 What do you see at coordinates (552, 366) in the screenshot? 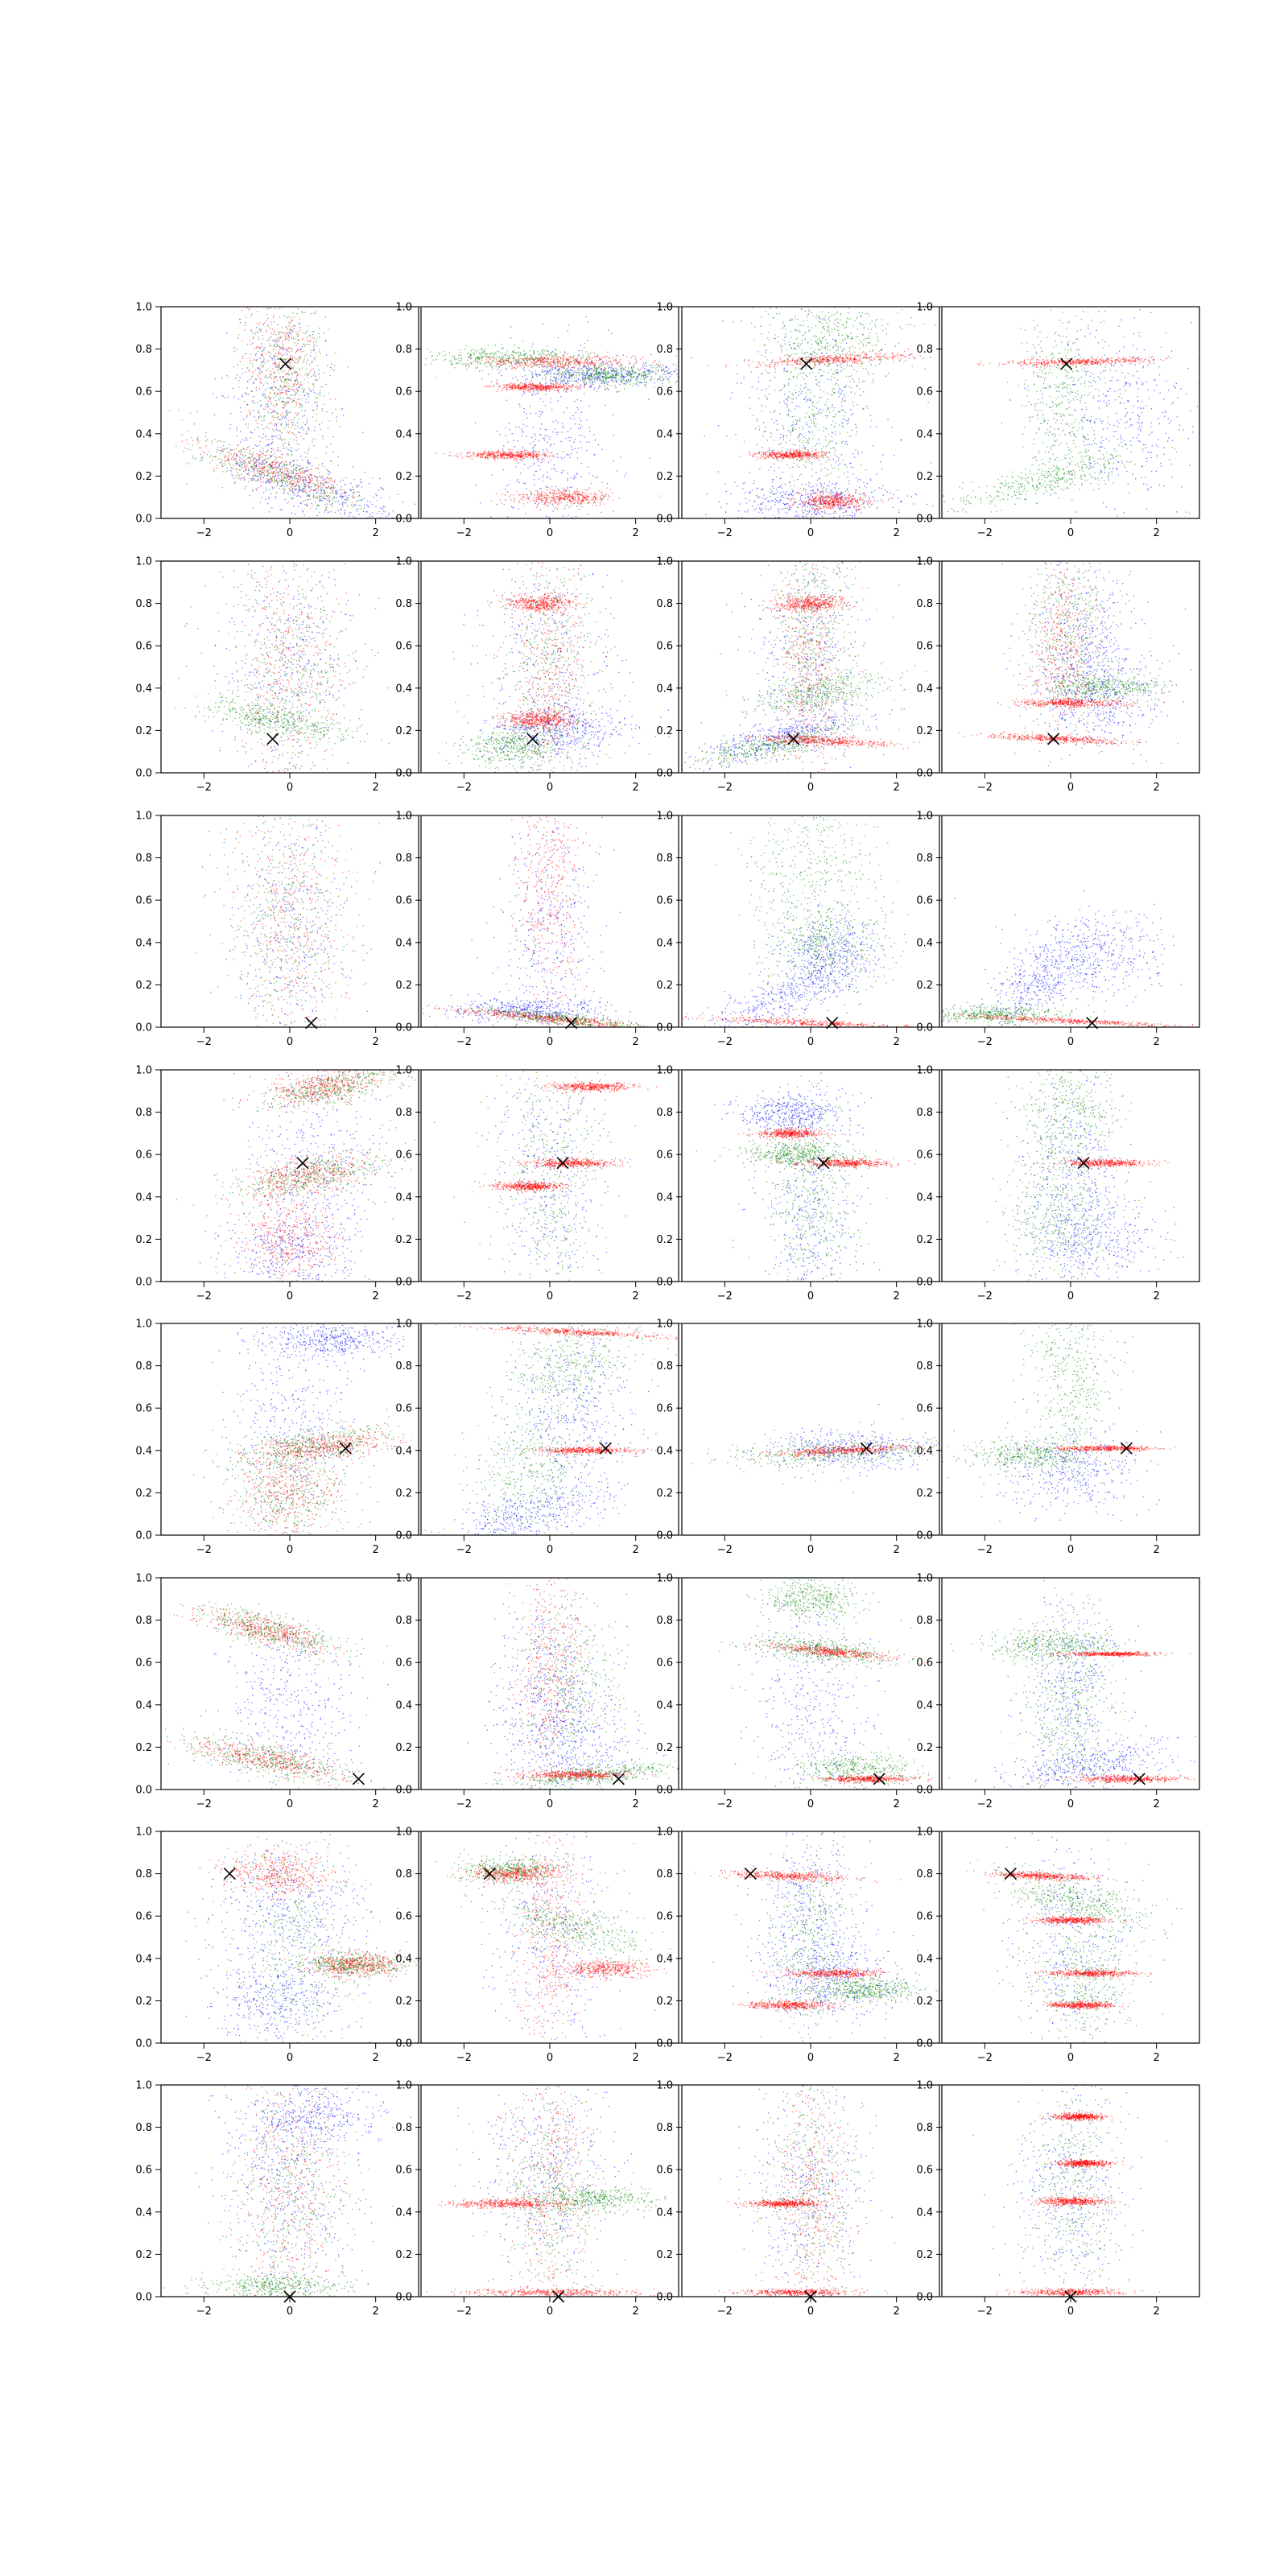
I see `series-green` at bounding box center [552, 366].